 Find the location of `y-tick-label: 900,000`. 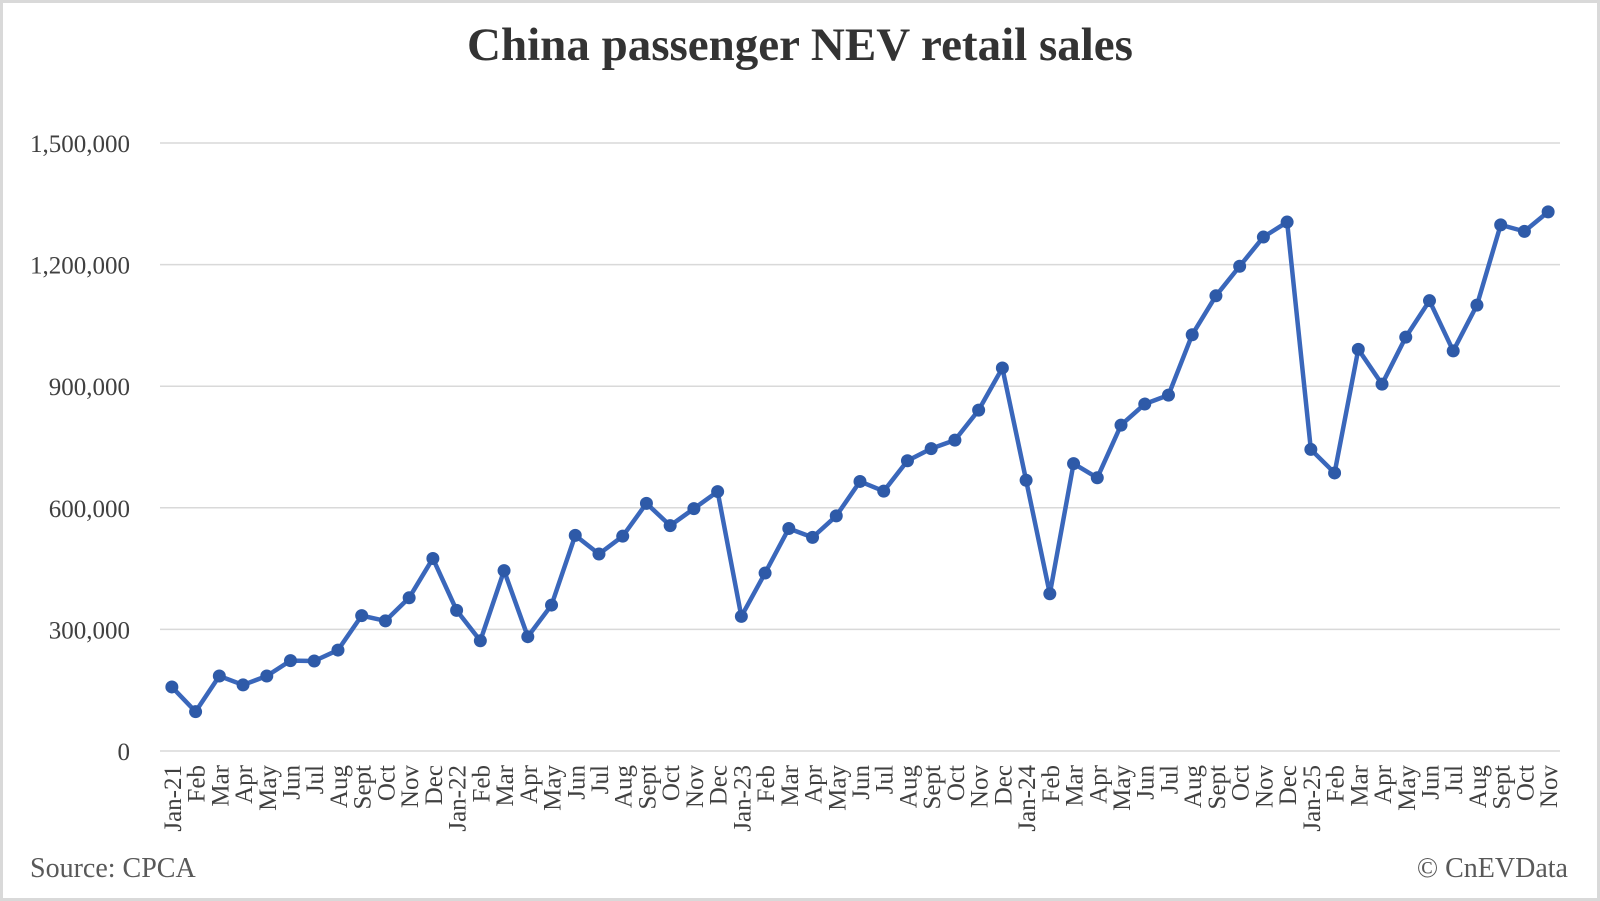

y-tick-label: 900,000 is located at coordinates (89, 387).